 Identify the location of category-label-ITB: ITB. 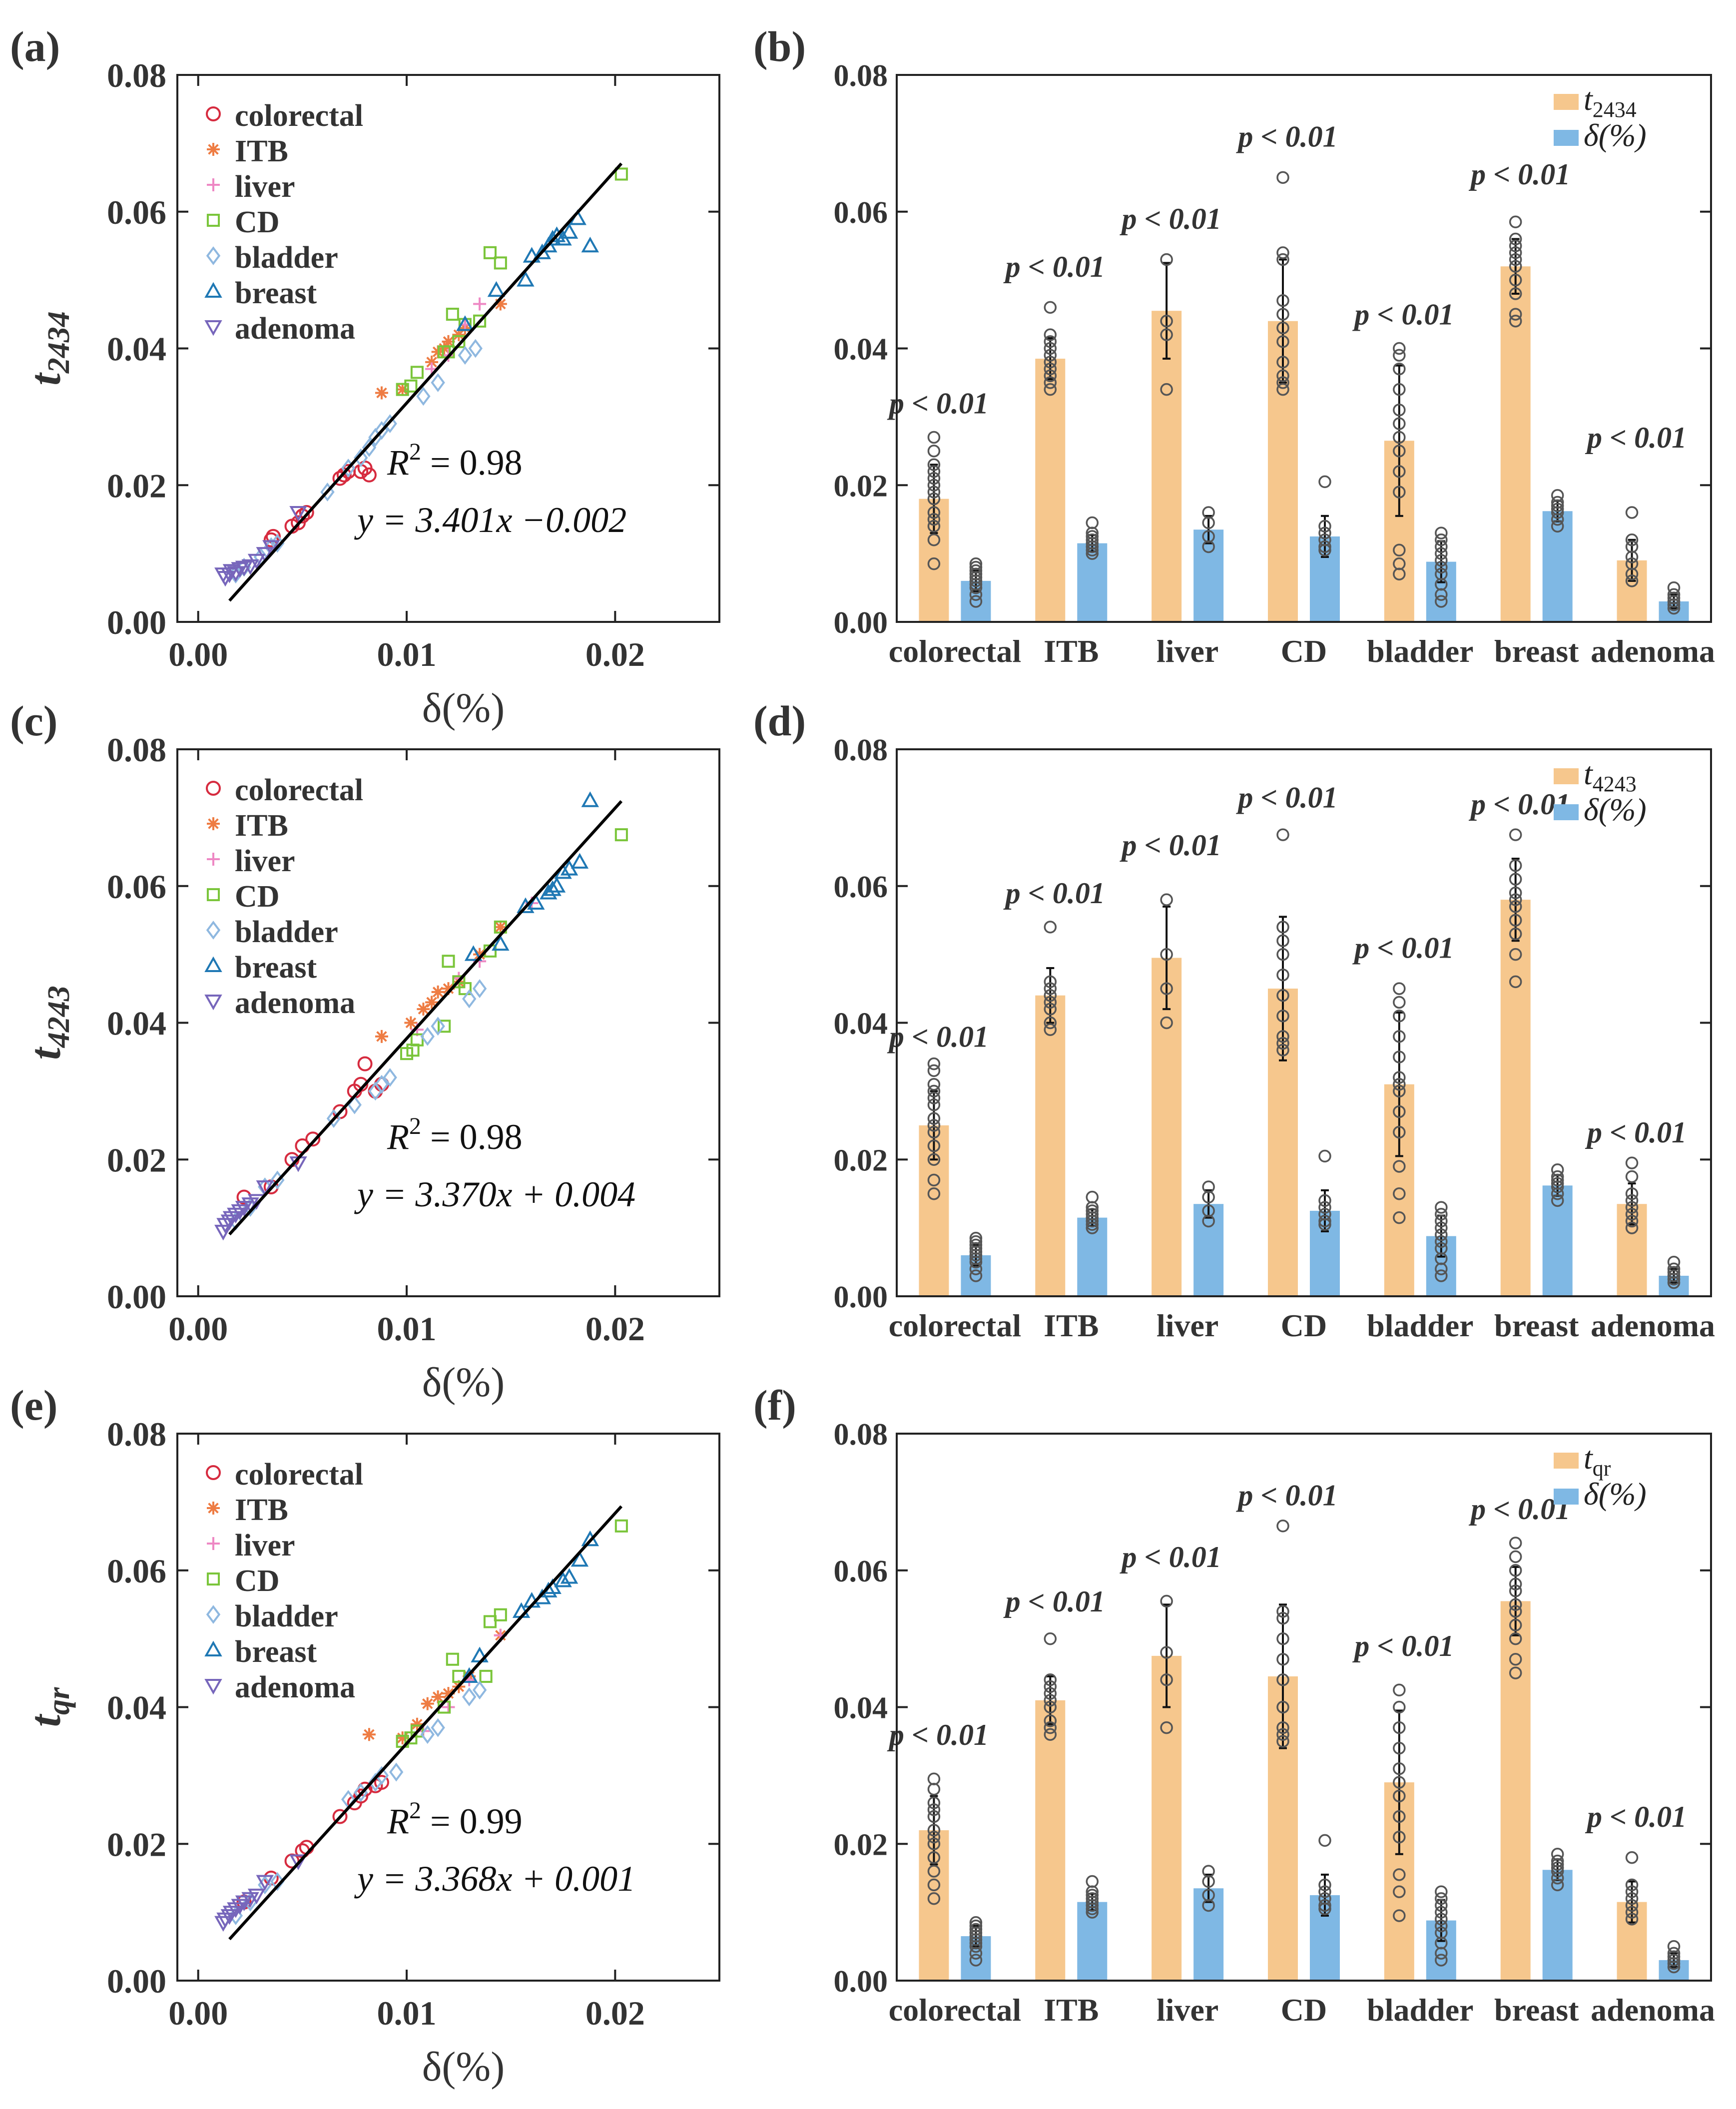
(1071, 651).